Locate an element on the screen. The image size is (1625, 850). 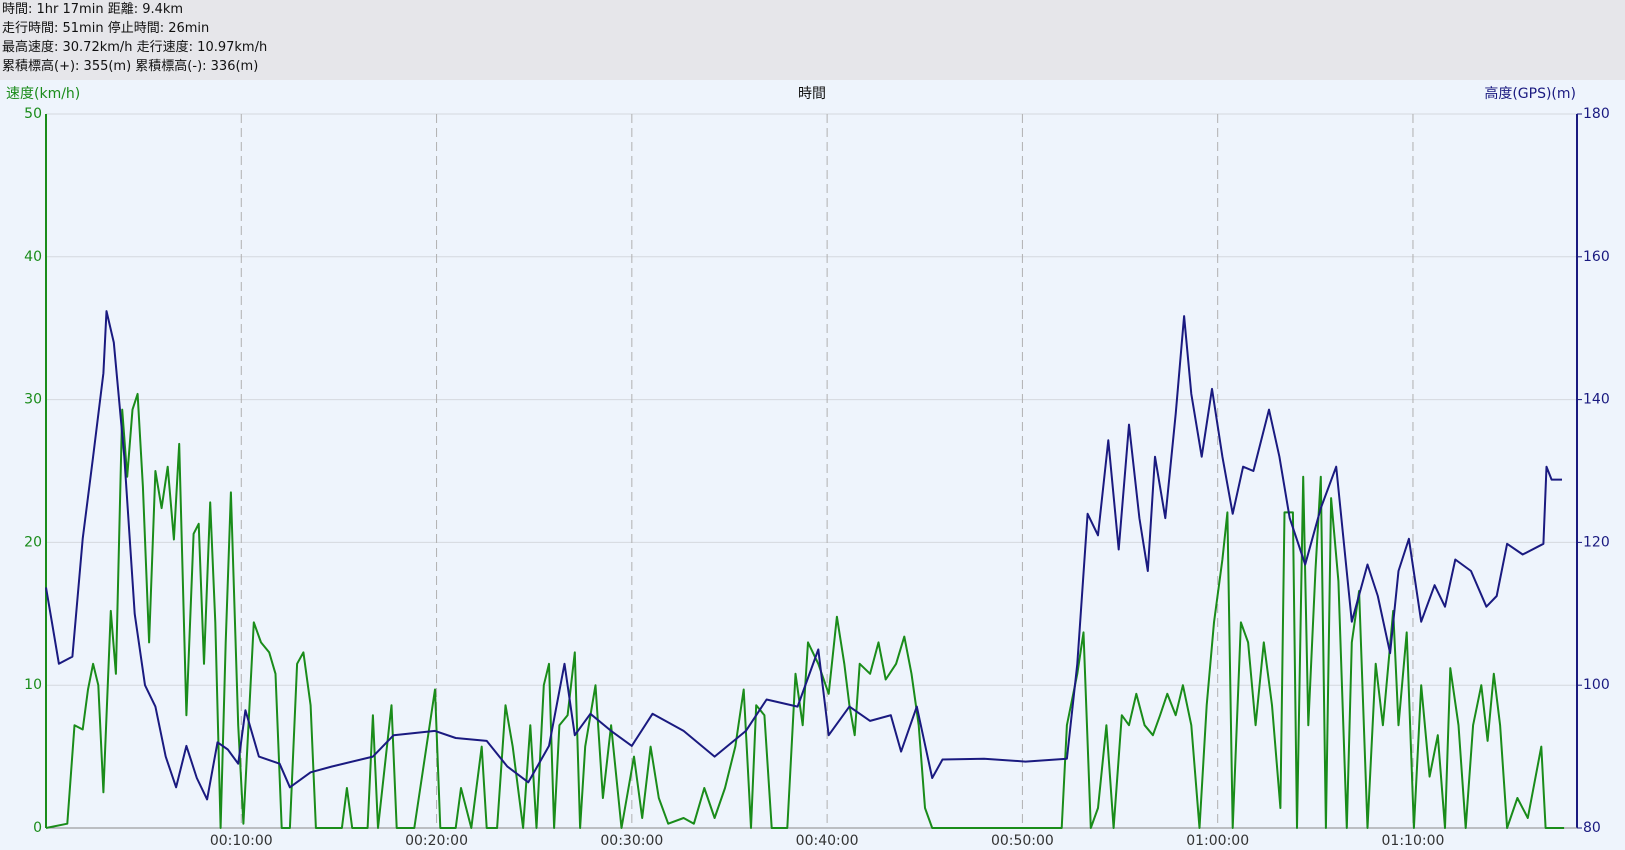
y2-tick-label: 80 is located at coordinates (1592, 828).